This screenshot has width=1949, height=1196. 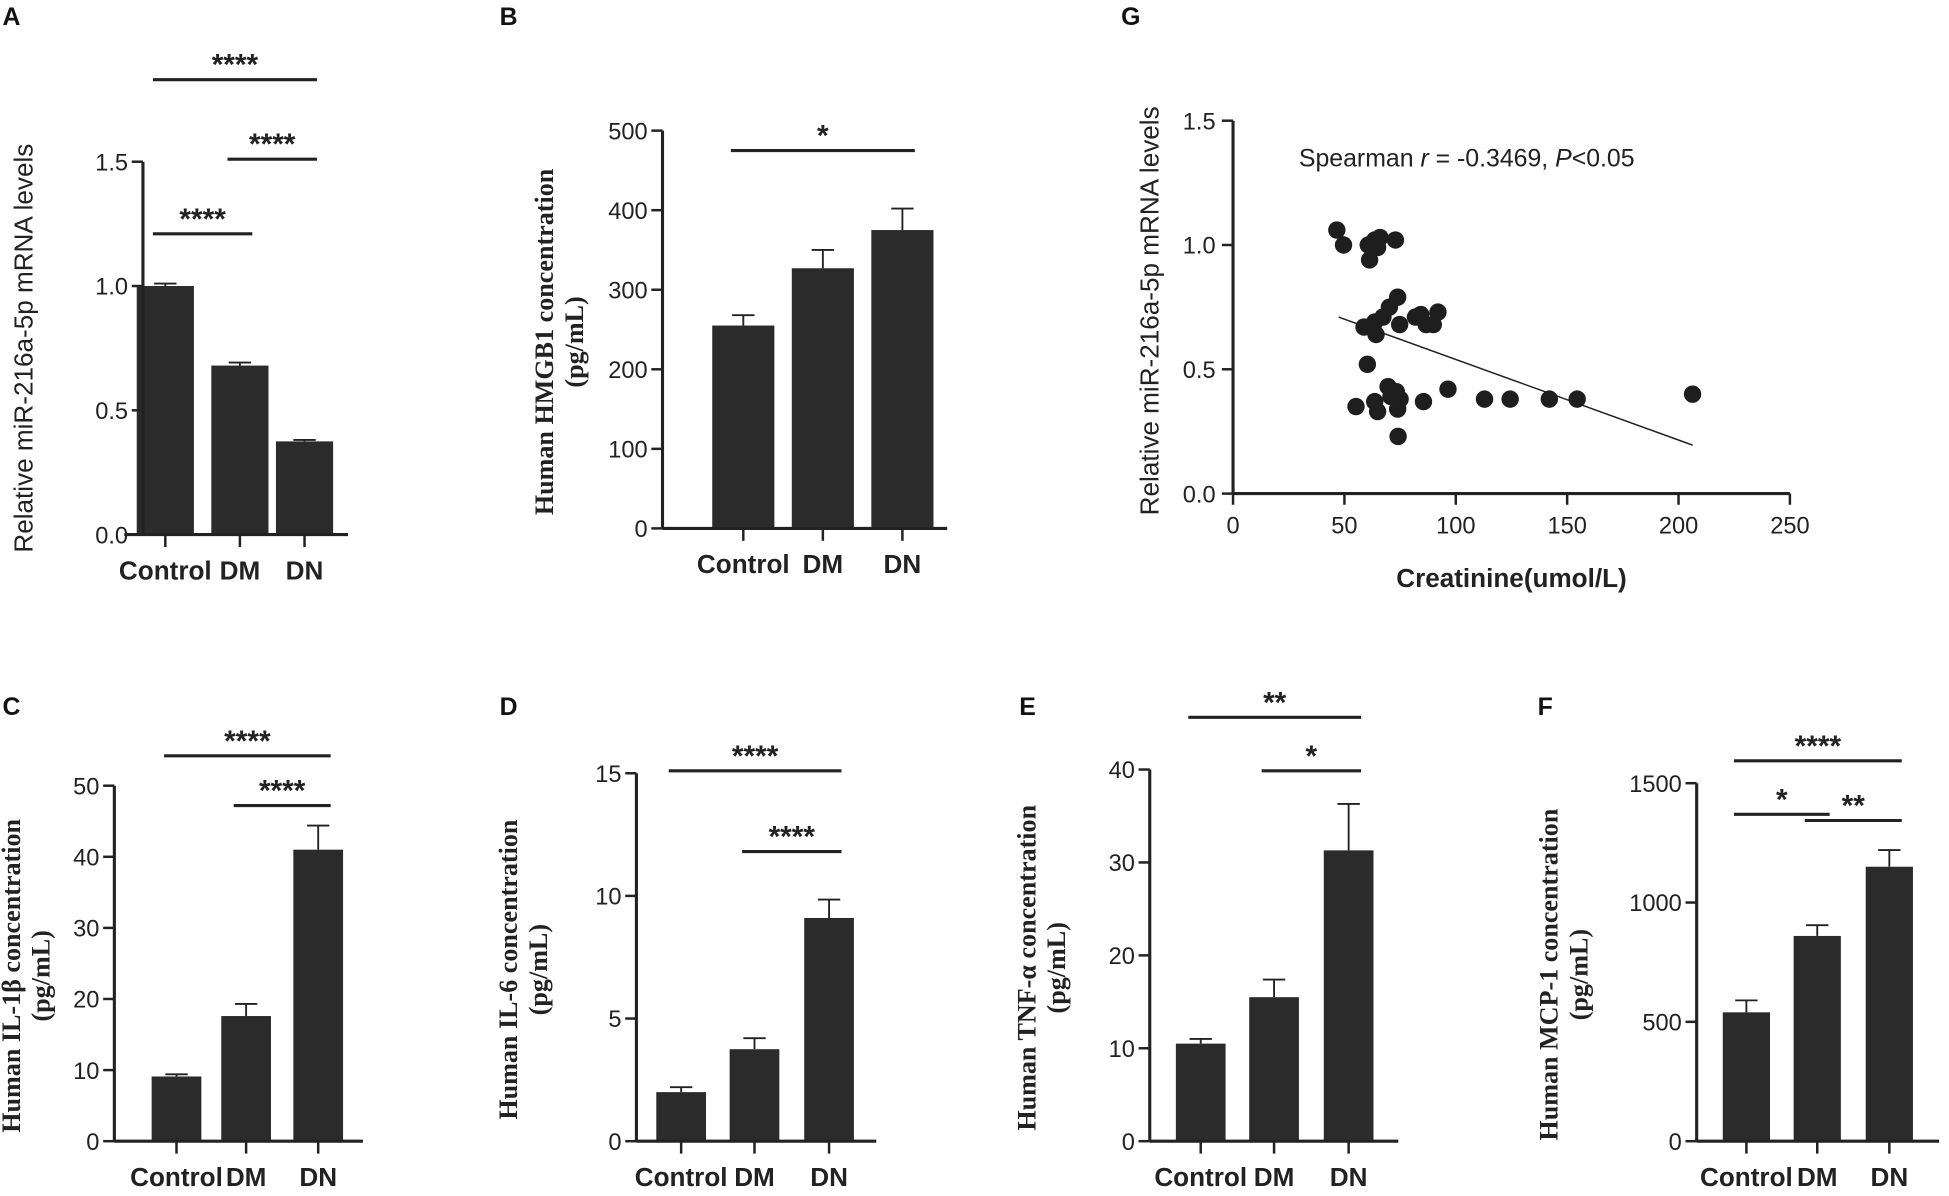 What do you see at coordinates (509, 707) in the screenshot?
I see `panel-label: D` at bounding box center [509, 707].